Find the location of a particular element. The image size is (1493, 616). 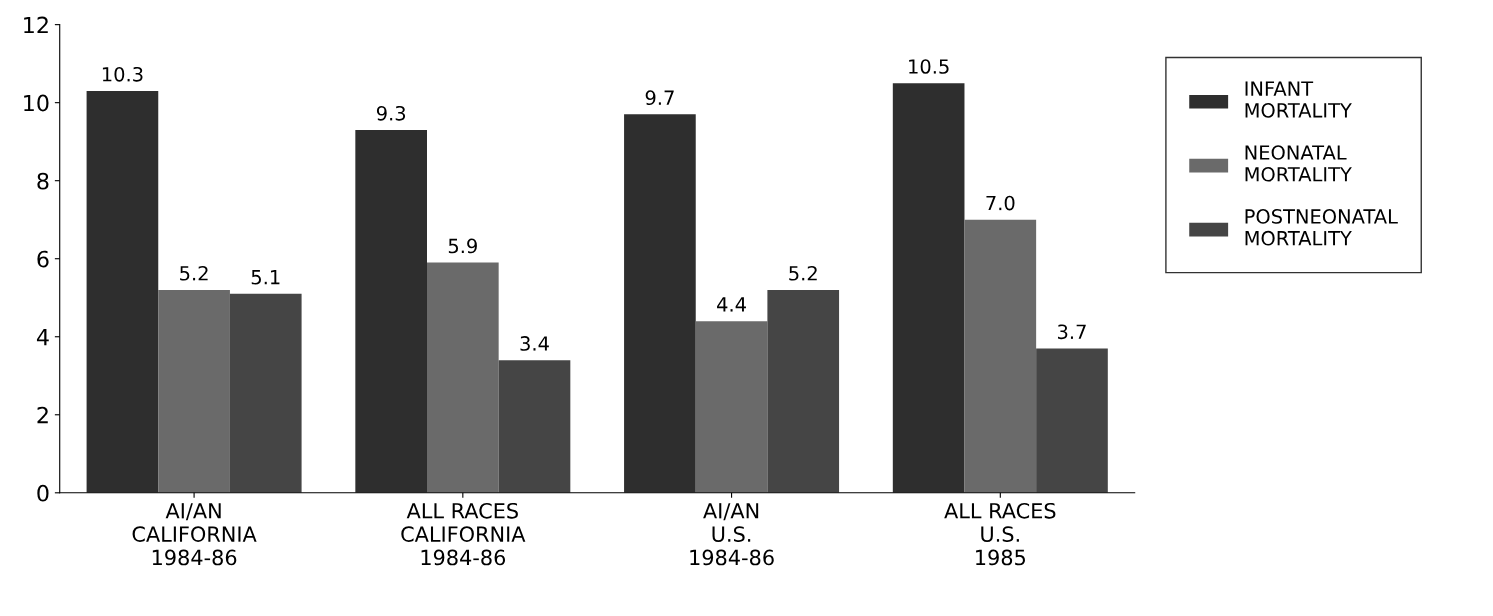

text: 9.7 is located at coordinates (659, 98).